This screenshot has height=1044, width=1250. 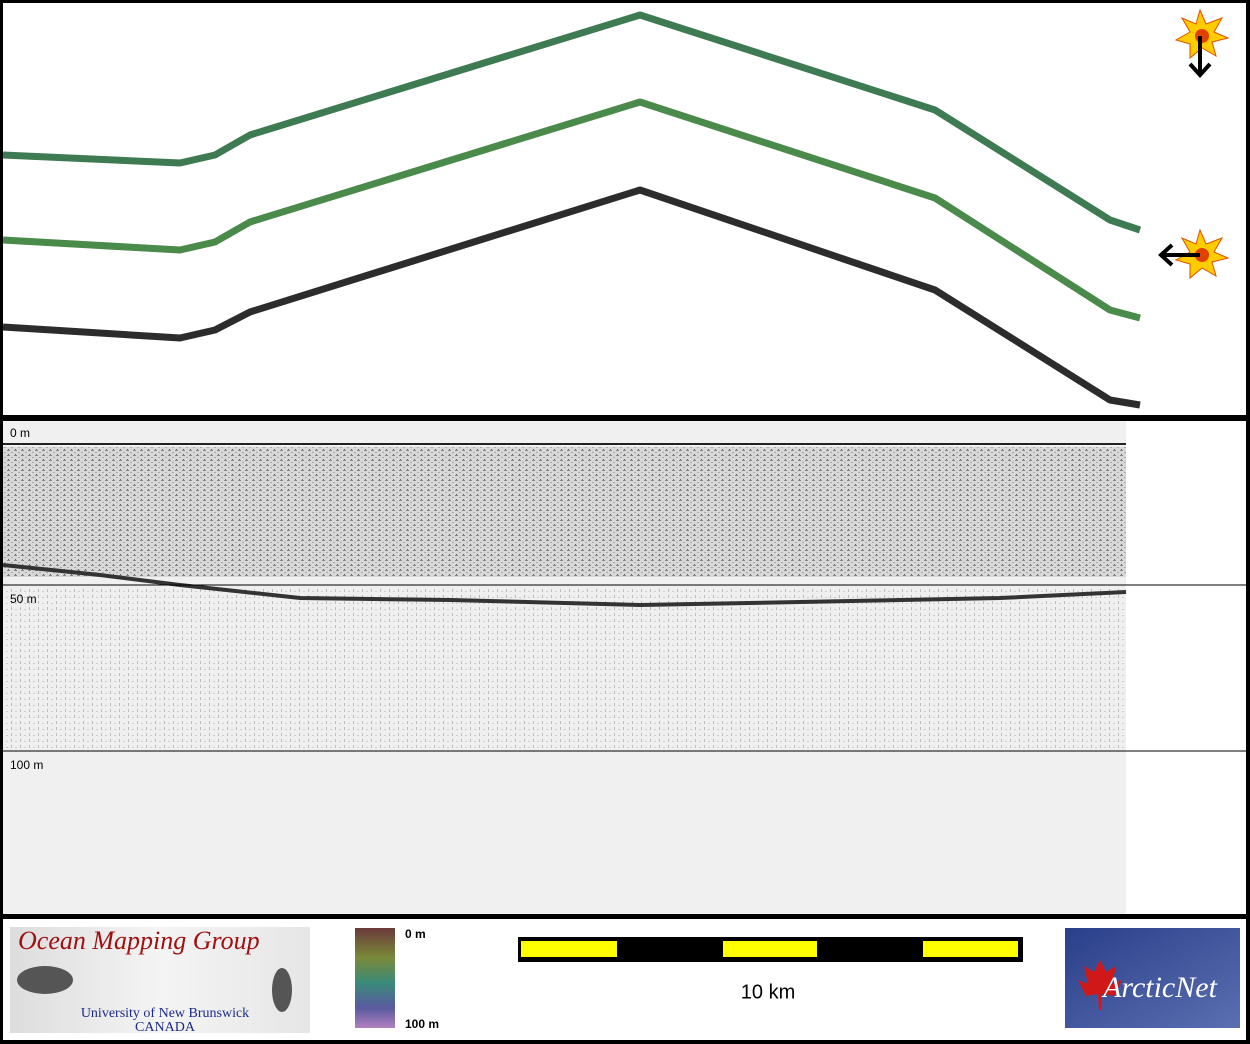 I want to click on seafloor, so click(x=564, y=585).